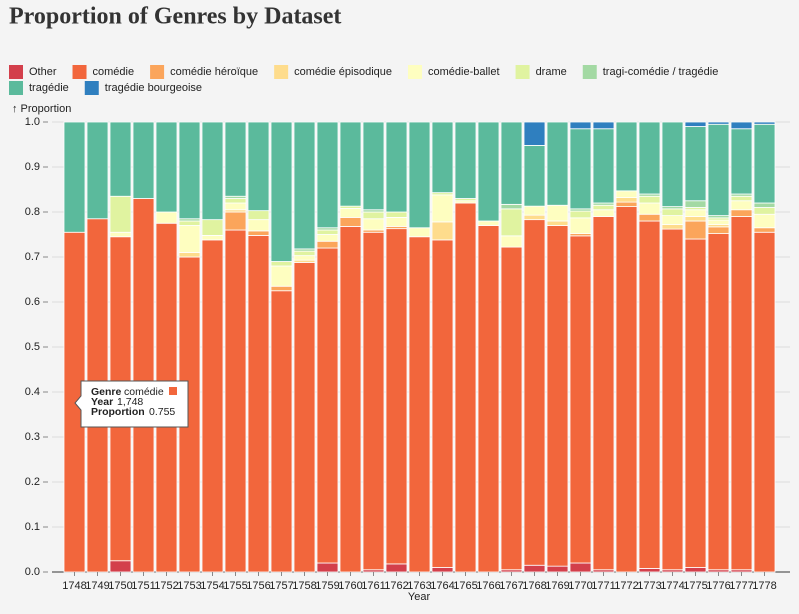 Image resolution: width=799 pixels, height=614 pixels. I want to click on x-tick-label: 1759, so click(327, 586).